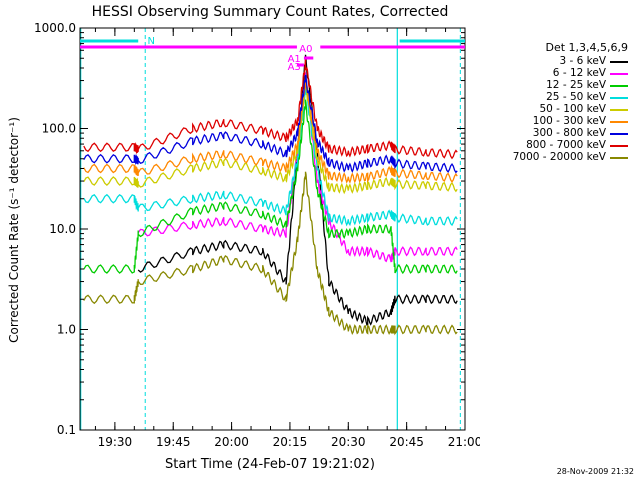 The image size is (640, 480). What do you see at coordinates (62, 229) in the screenshot?
I see `y-tick-label: 10.0` at bounding box center [62, 229].